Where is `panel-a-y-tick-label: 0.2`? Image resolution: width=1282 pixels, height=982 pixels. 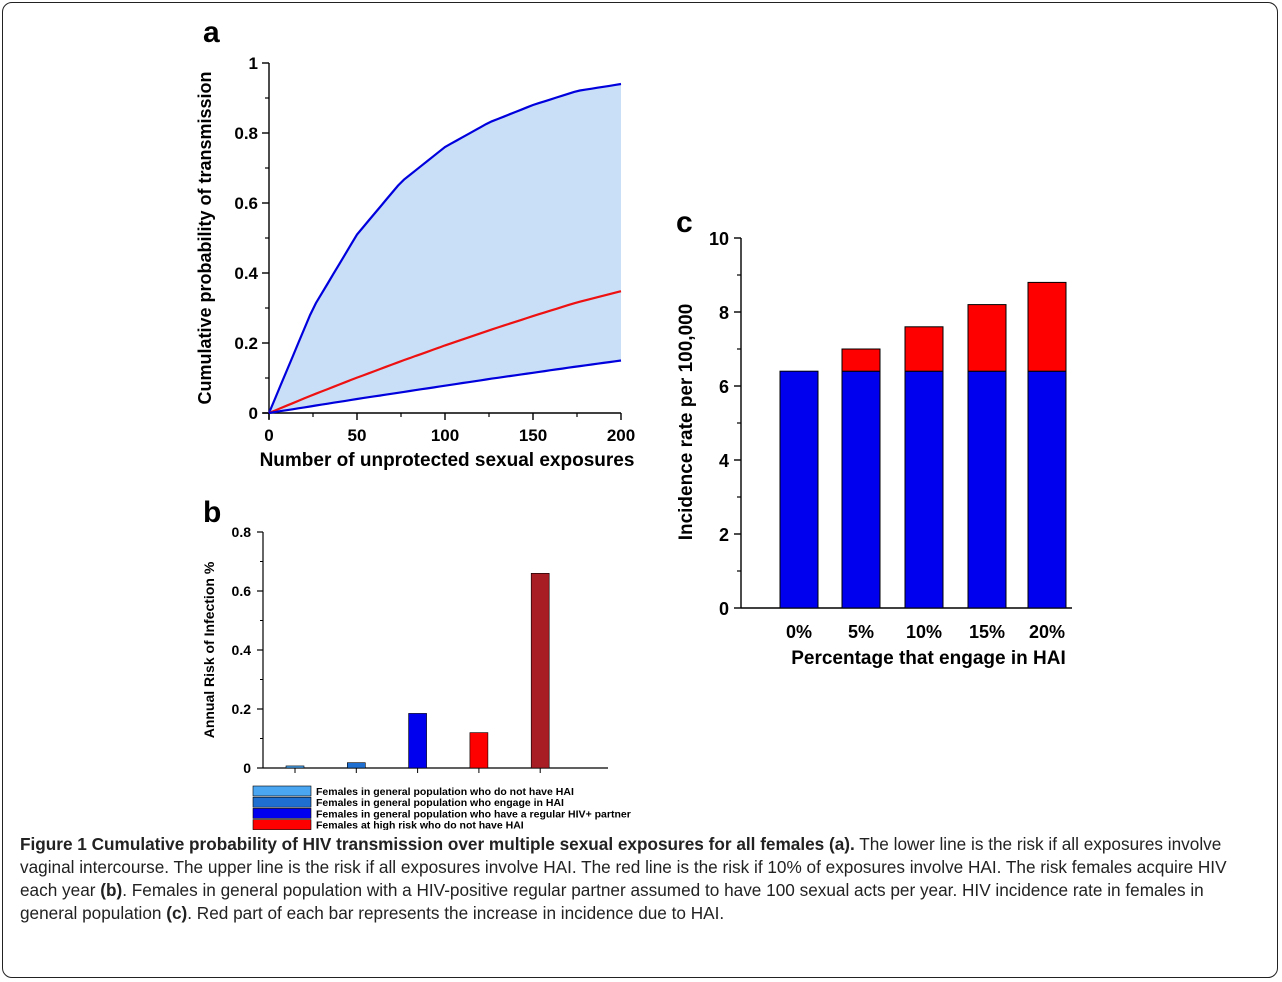 panel-a-y-tick-label: 0.2 is located at coordinates (246, 343).